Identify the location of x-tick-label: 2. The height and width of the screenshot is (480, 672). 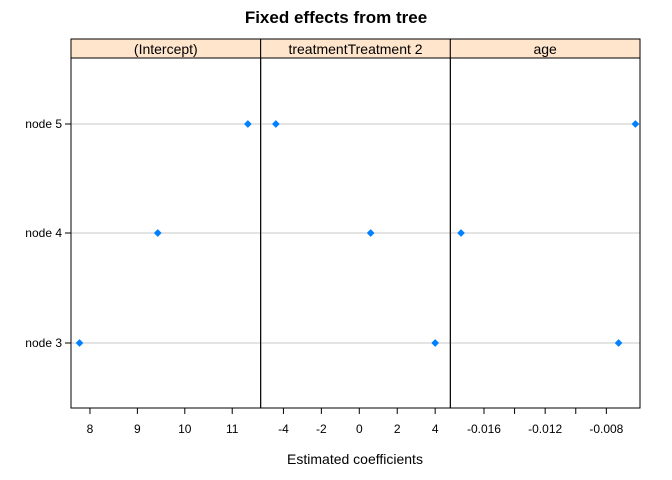
(397, 429).